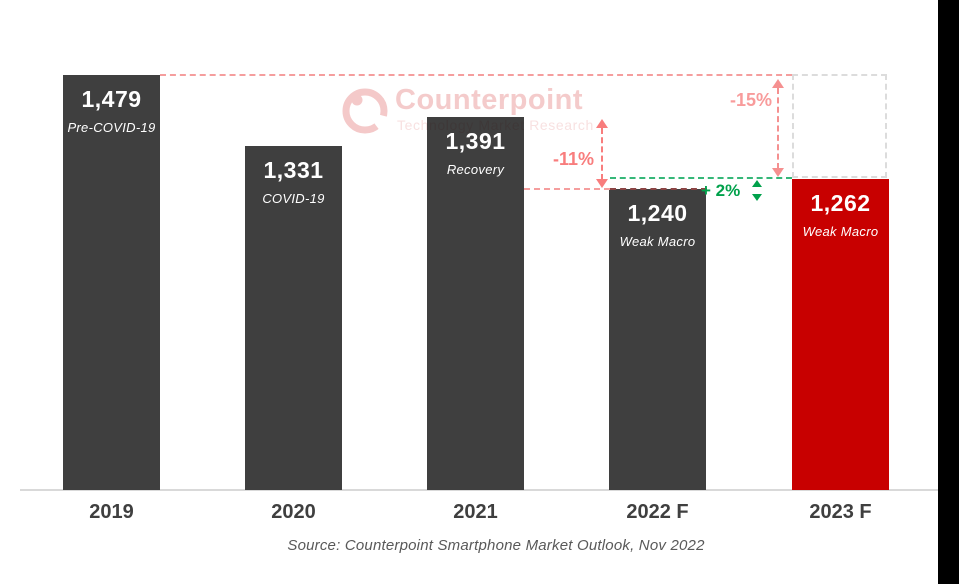  What do you see at coordinates (479, 490) in the screenshot?
I see `x-axis-baseline` at bounding box center [479, 490].